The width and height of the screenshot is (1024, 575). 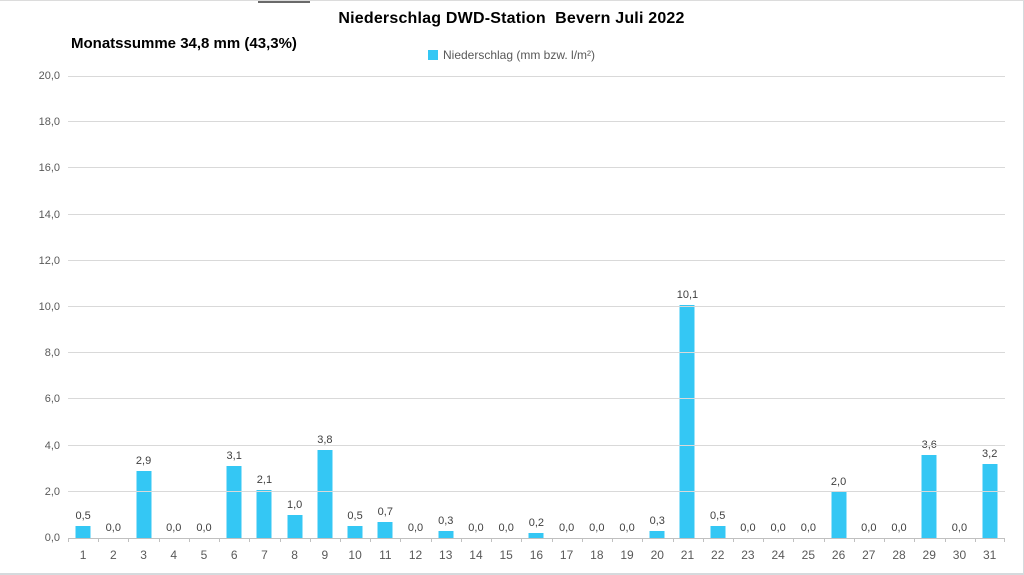 What do you see at coordinates (959, 319) in the screenshot?
I see `column-day-30: 0,0 30` at bounding box center [959, 319].